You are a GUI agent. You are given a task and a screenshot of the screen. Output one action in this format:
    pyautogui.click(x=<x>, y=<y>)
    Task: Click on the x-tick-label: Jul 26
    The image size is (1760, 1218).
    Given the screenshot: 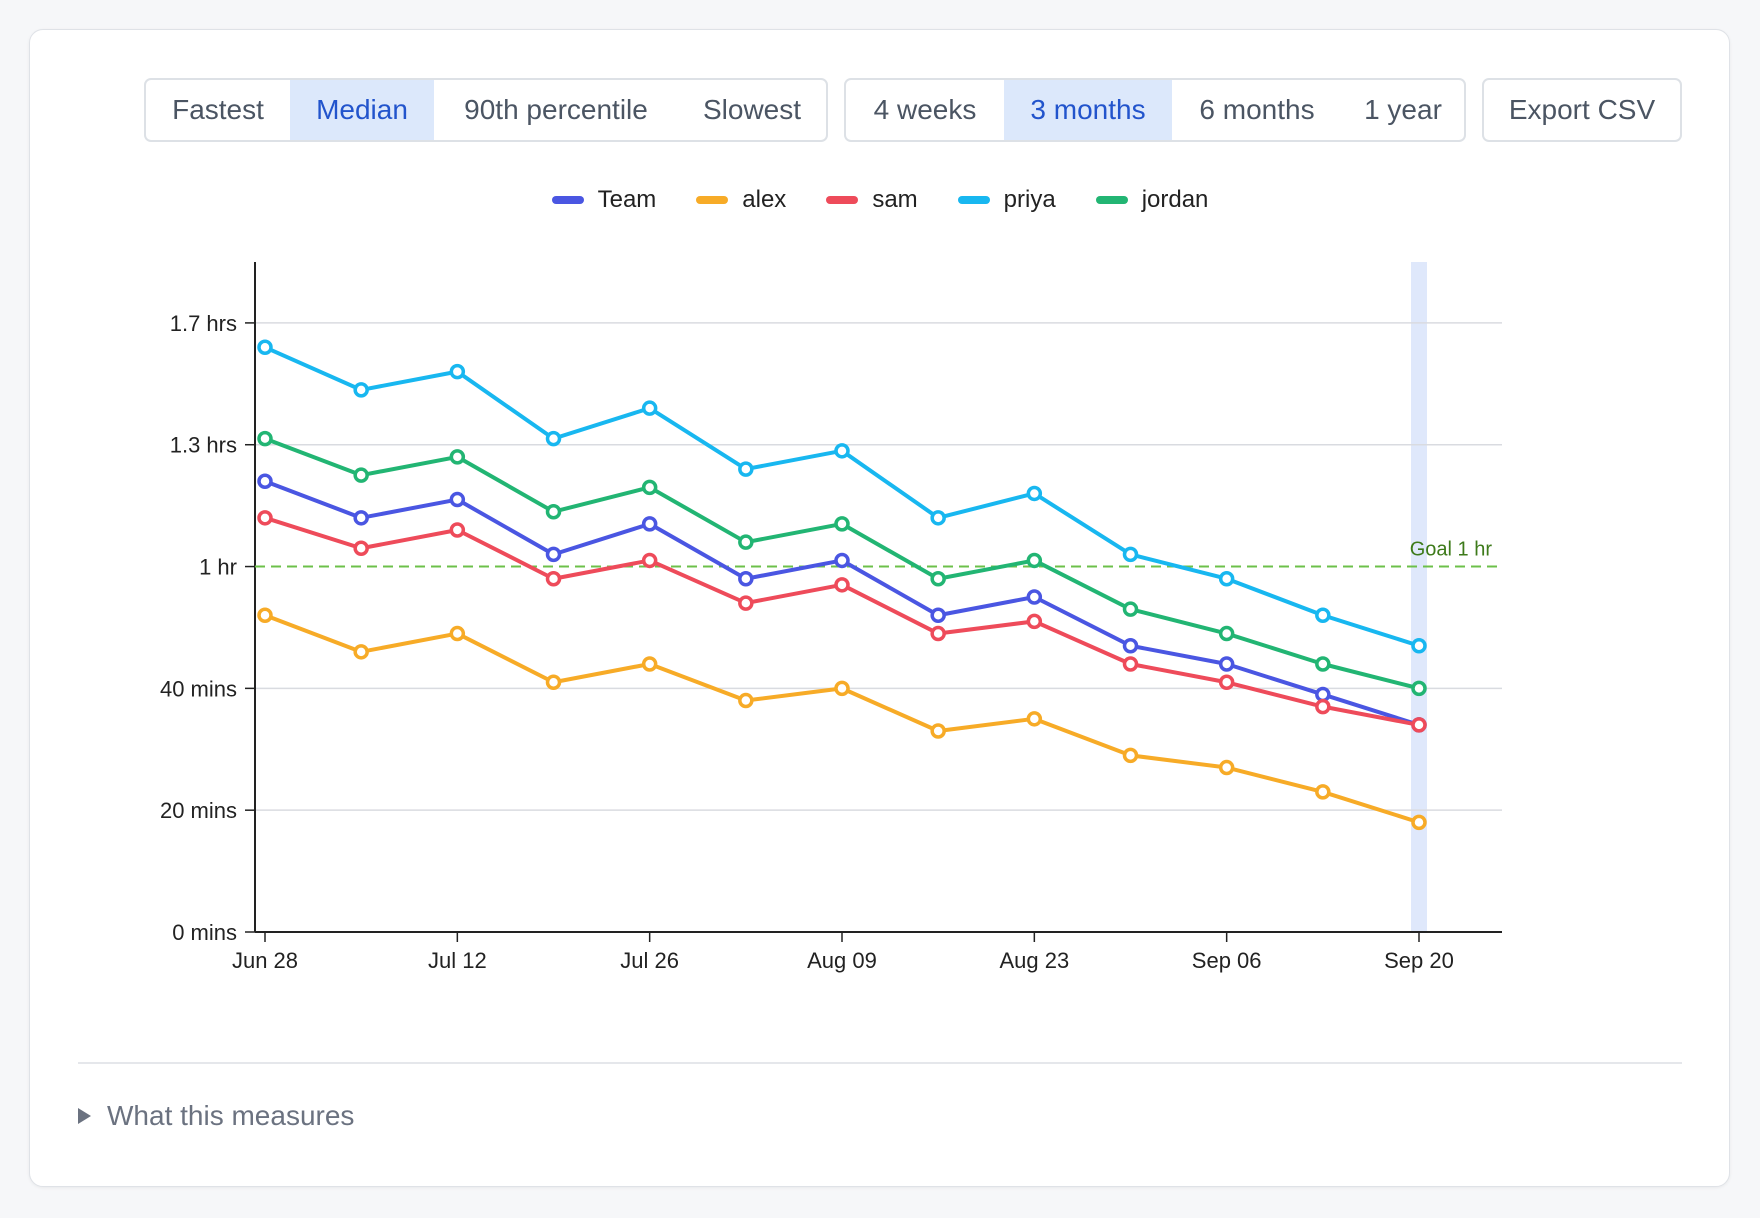 What is the action you would take?
    pyautogui.click(x=649, y=960)
    